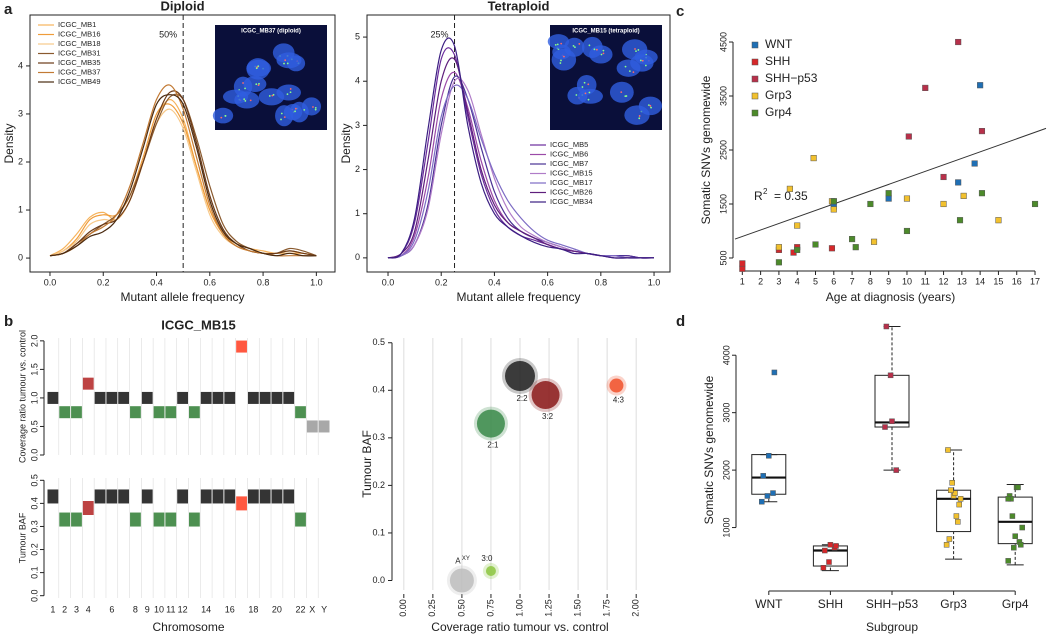 This screenshot has width=1050, height=636. Describe the element at coordinates (388, 282) in the screenshot. I see `x-tick-label: 0.0` at that location.